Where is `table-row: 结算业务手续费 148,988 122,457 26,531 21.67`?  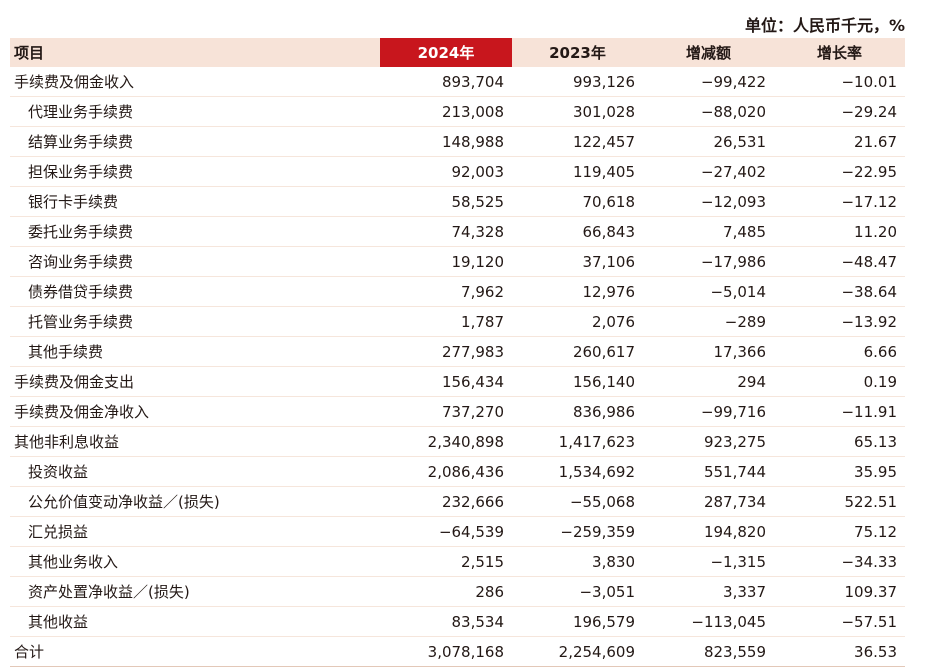
table-row: 结算业务手续费 148,988 122,457 26,531 21.67 is located at coordinates (457, 141).